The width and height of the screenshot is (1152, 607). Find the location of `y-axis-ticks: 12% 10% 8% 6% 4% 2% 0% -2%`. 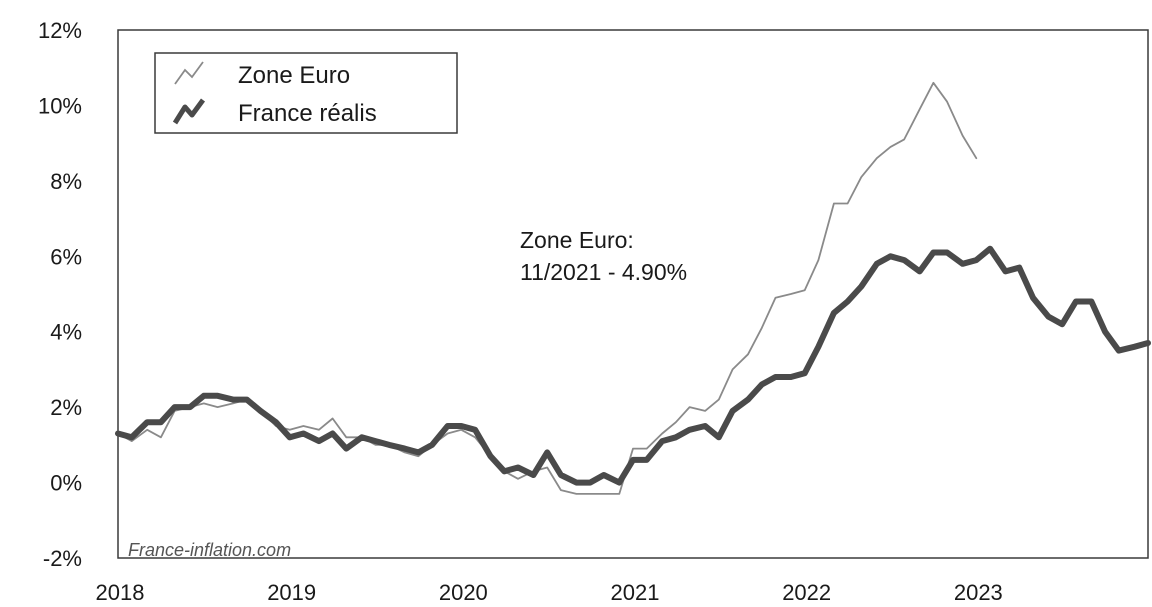

y-axis-ticks: 12% 10% 8% 6% 4% 2% 0% -2% is located at coordinates (60, 294).